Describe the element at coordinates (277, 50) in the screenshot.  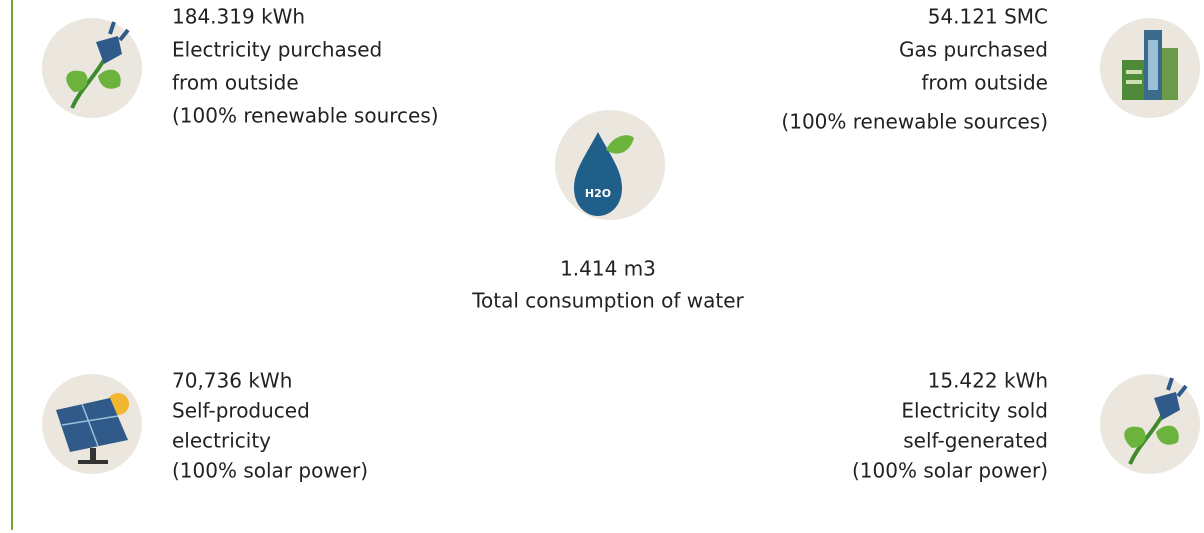
I see `item-line: Electricity purchased` at that location.